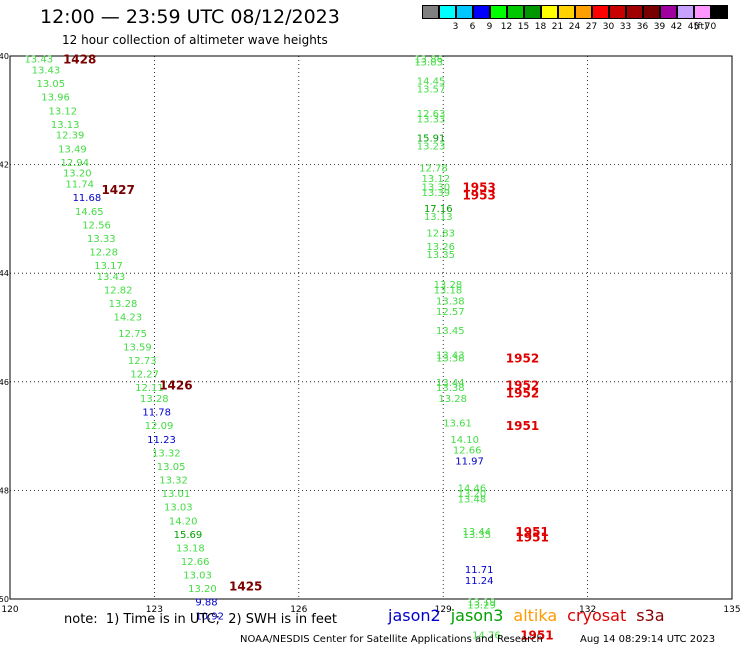 This screenshot has width=740, height=650. What do you see at coordinates (70, 136) in the screenshot?
I see `wave-height-point: 12.39` at bounding box center [70, 136].